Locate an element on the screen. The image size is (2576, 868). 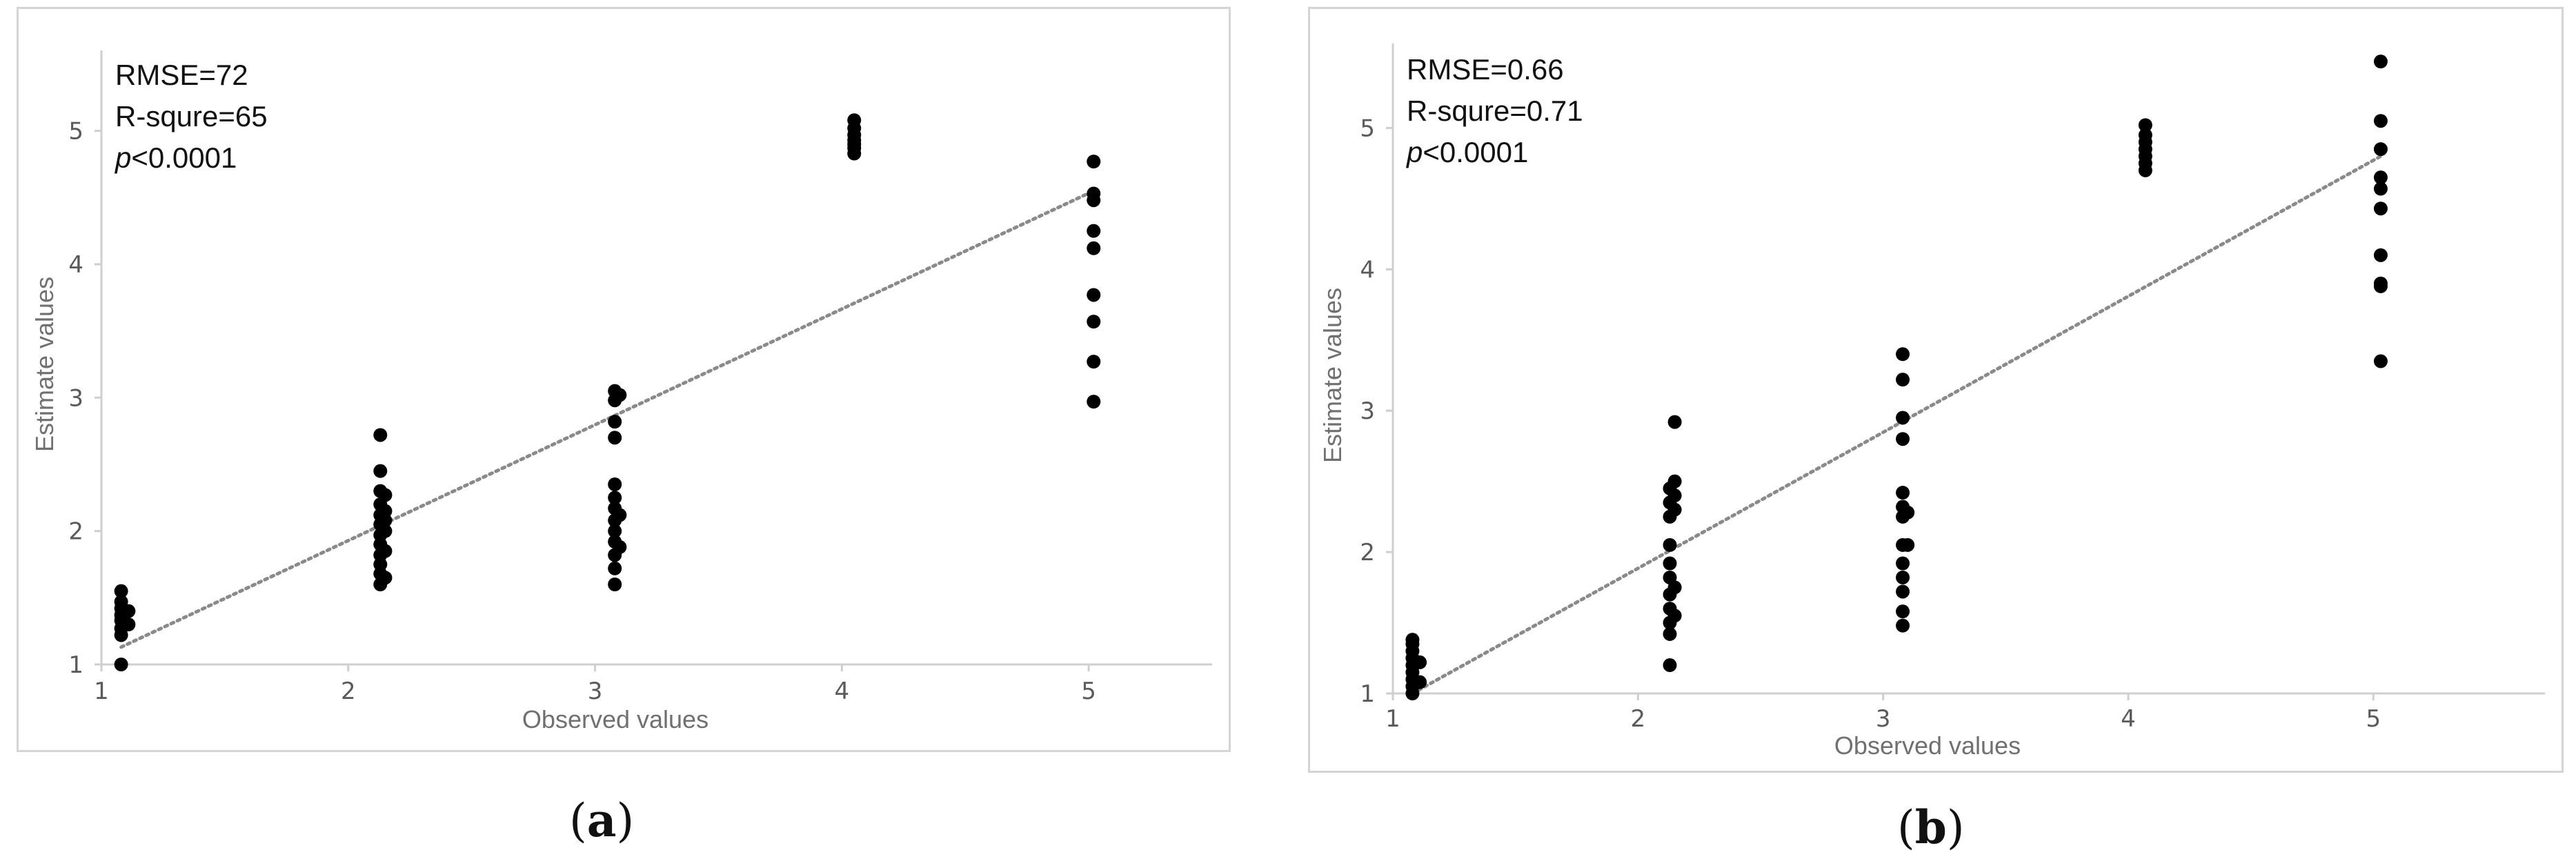
caption-letter-a: a is located at coordinates (601, 820).